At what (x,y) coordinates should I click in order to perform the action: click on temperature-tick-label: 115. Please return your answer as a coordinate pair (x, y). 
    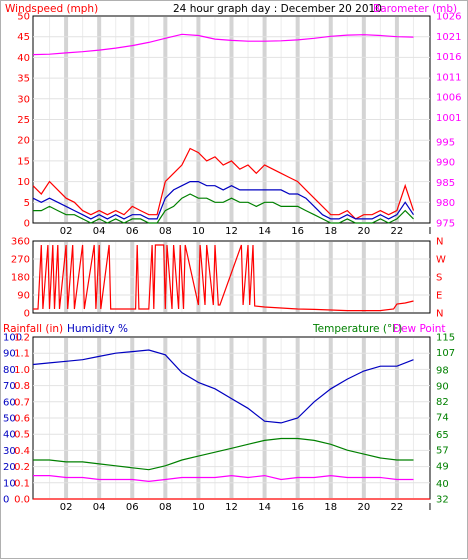
    Looking at the image, I should click on (445, 338).